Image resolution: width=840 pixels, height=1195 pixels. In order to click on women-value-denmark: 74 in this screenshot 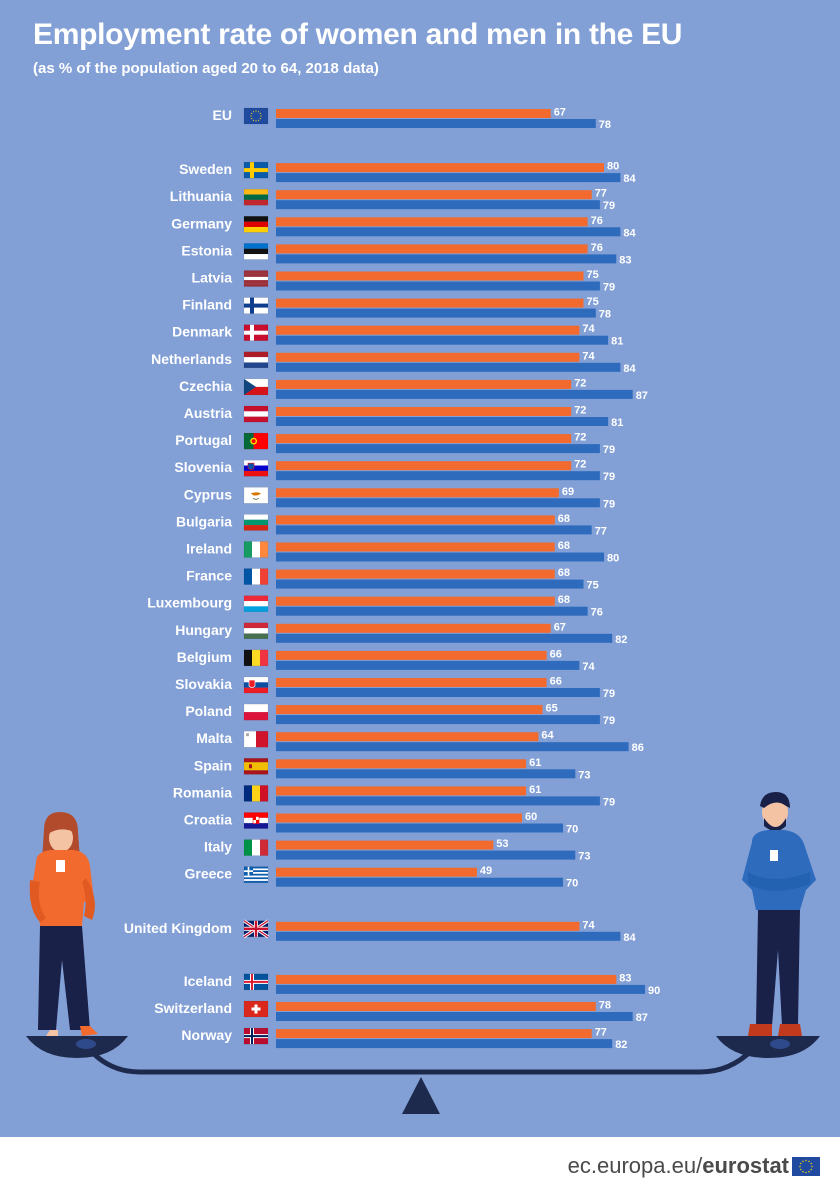, I will do `click(588, 329)`.